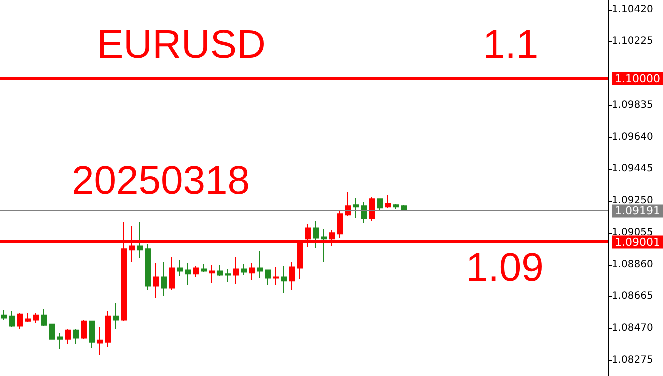 This screenshot has height=376, width=663. Describe the element at coordinates (637, 211) in the screenshot. I see `ref-line-label: 1.09191` at that location.